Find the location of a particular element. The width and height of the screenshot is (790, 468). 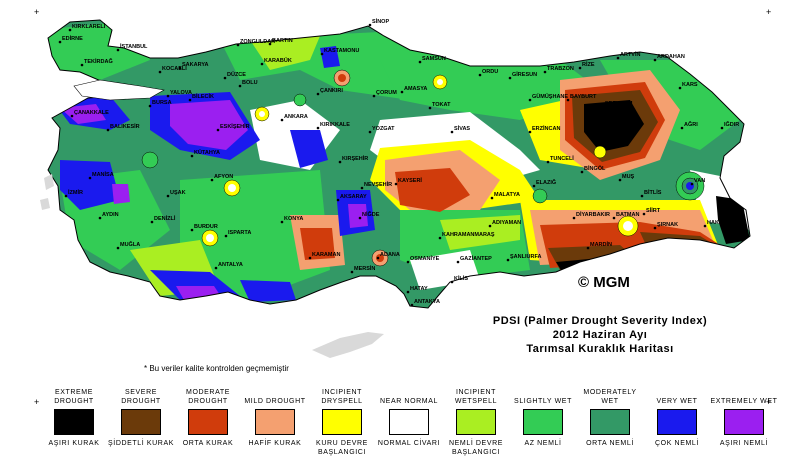

corner-mark-bottom-right: + is located at coordinates (769, 402).